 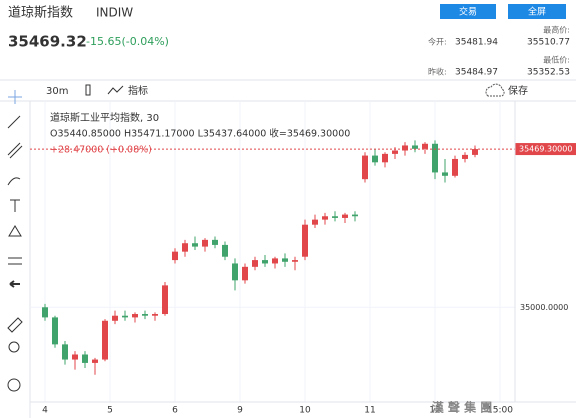 What do you see at coordinates (434, 411) in the screenshot?
I see `x-tick-label: 12` at bounding box center [434, 411].